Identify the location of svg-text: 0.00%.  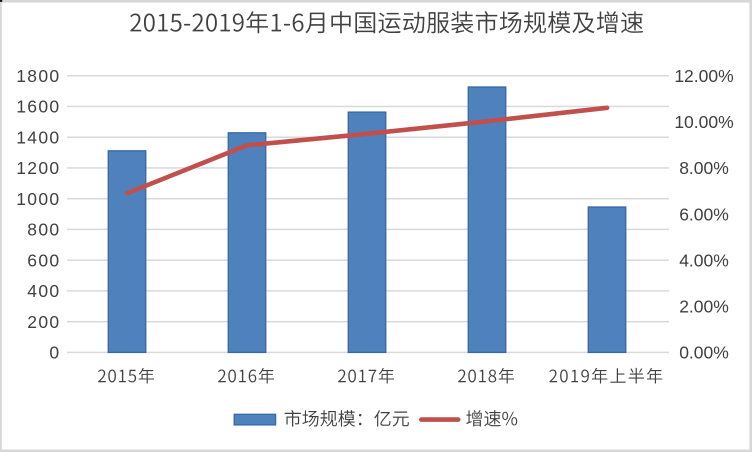
(704, 353).